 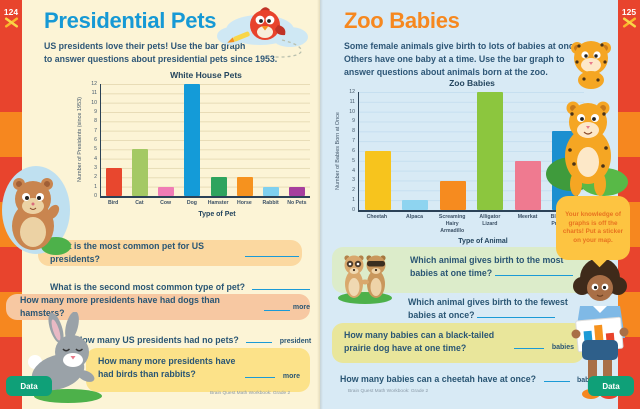 I want to click on bar-alpaca, so click(x=415, y=205).